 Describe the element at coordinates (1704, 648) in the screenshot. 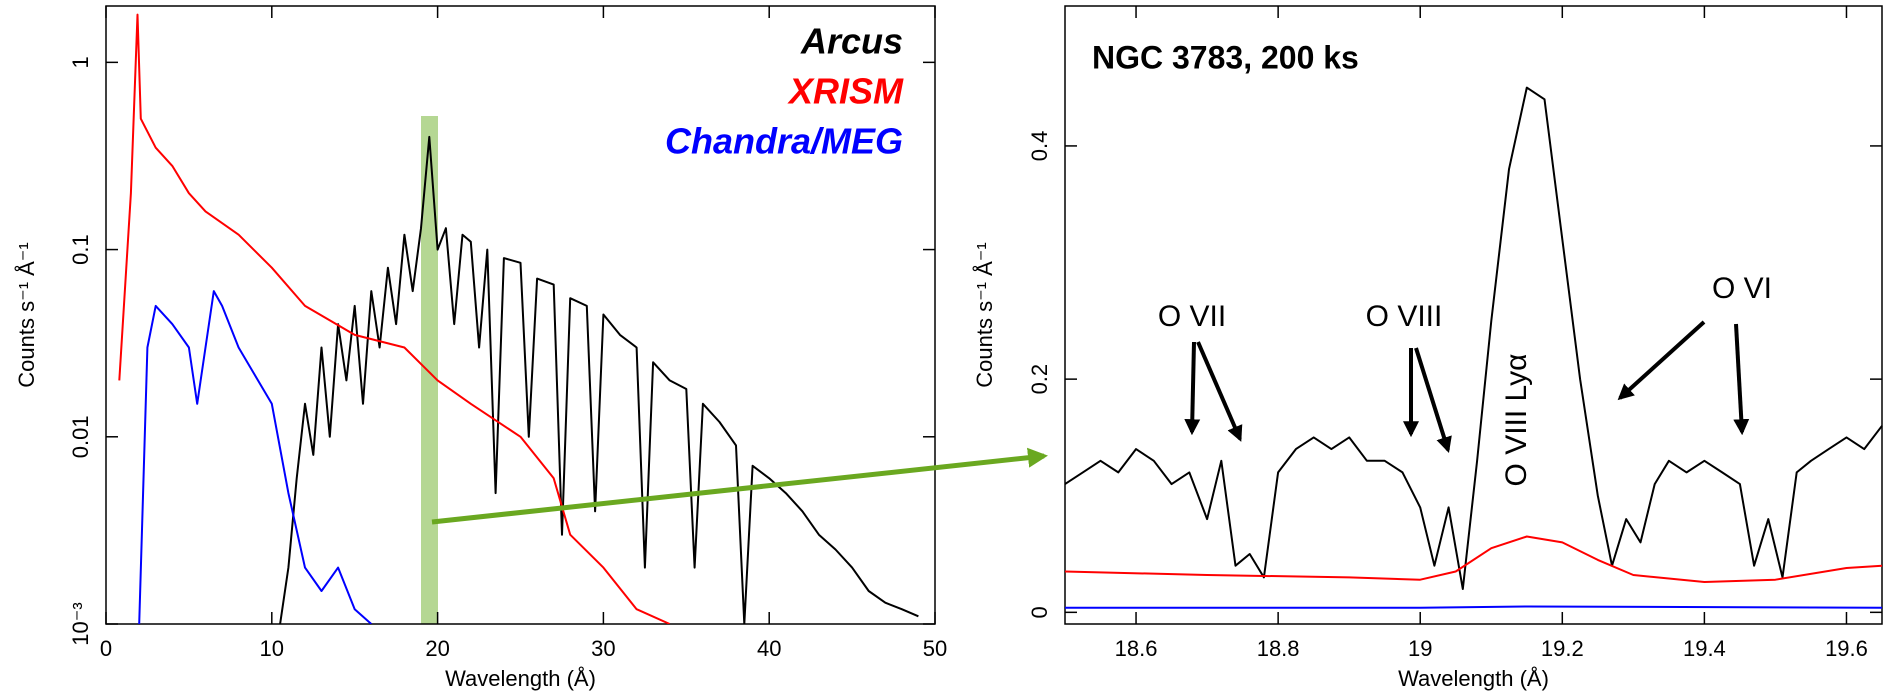

I see `x-tick-label: 19.4` at that location.